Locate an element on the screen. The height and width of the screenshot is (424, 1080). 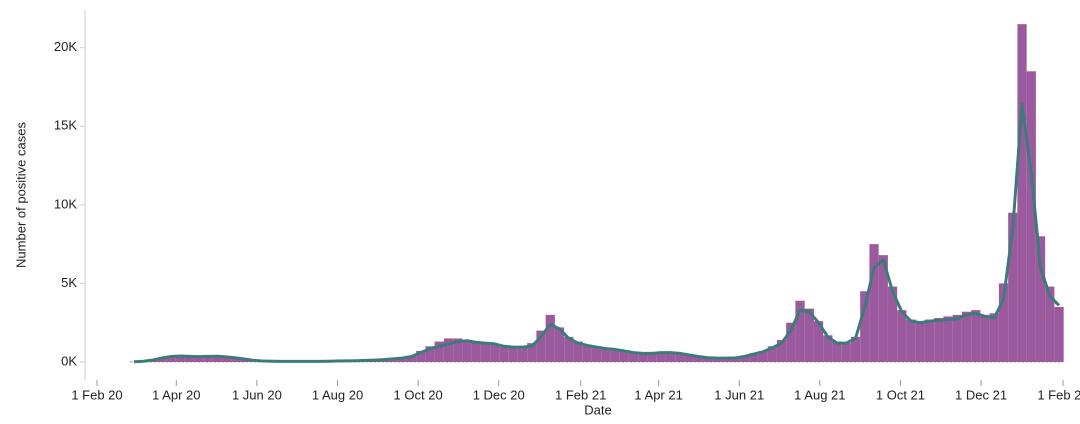
x-tick-label: 1 Jun 21 is located at coordinates (739, 394).